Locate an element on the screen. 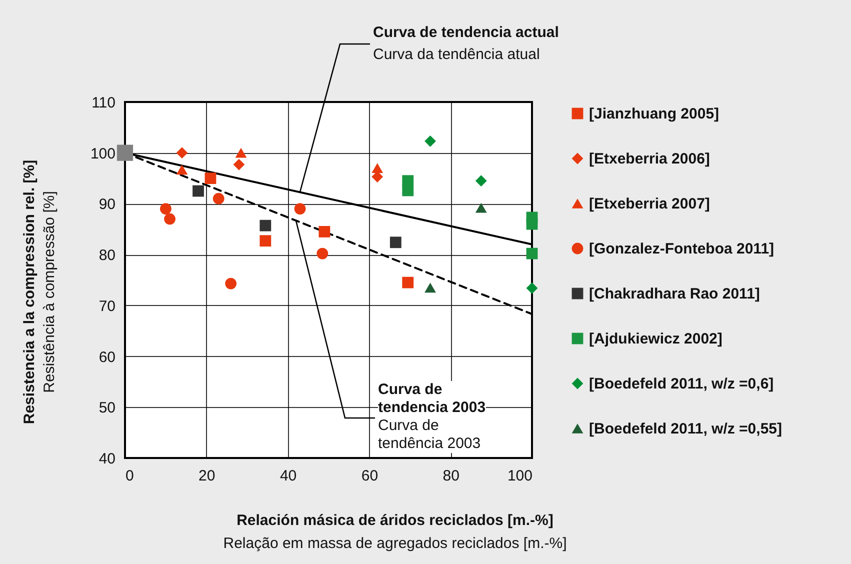  x-tick-label: 20 is located at coordinates (207, 476).